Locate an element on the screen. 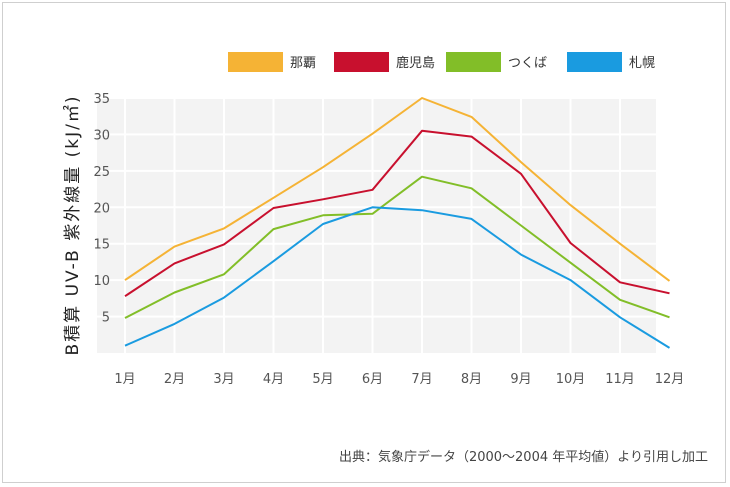 This screenshot has width=730, height=487. x-axis-ticks: 1月 2月 3月 4月 5月 6月 7月 8月 9月 10月 11月 12月 is located at coordinates (399, 379).